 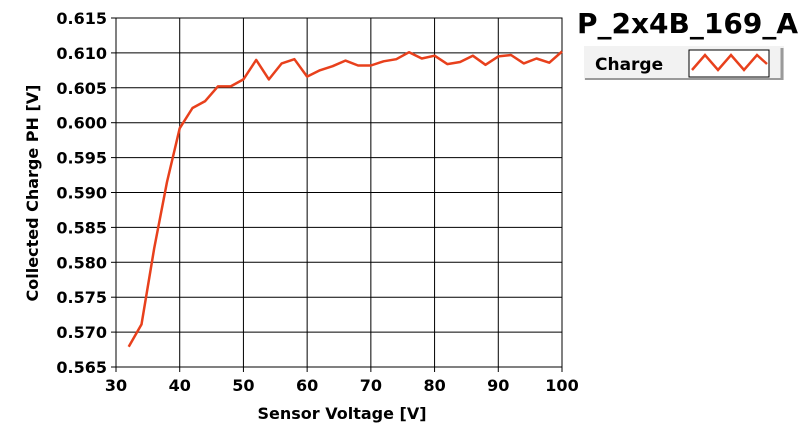 What do you see at coordinates (561, 385) in the screenshot?
I see `x-tick-label: 100` at bounding box center [561, 385].